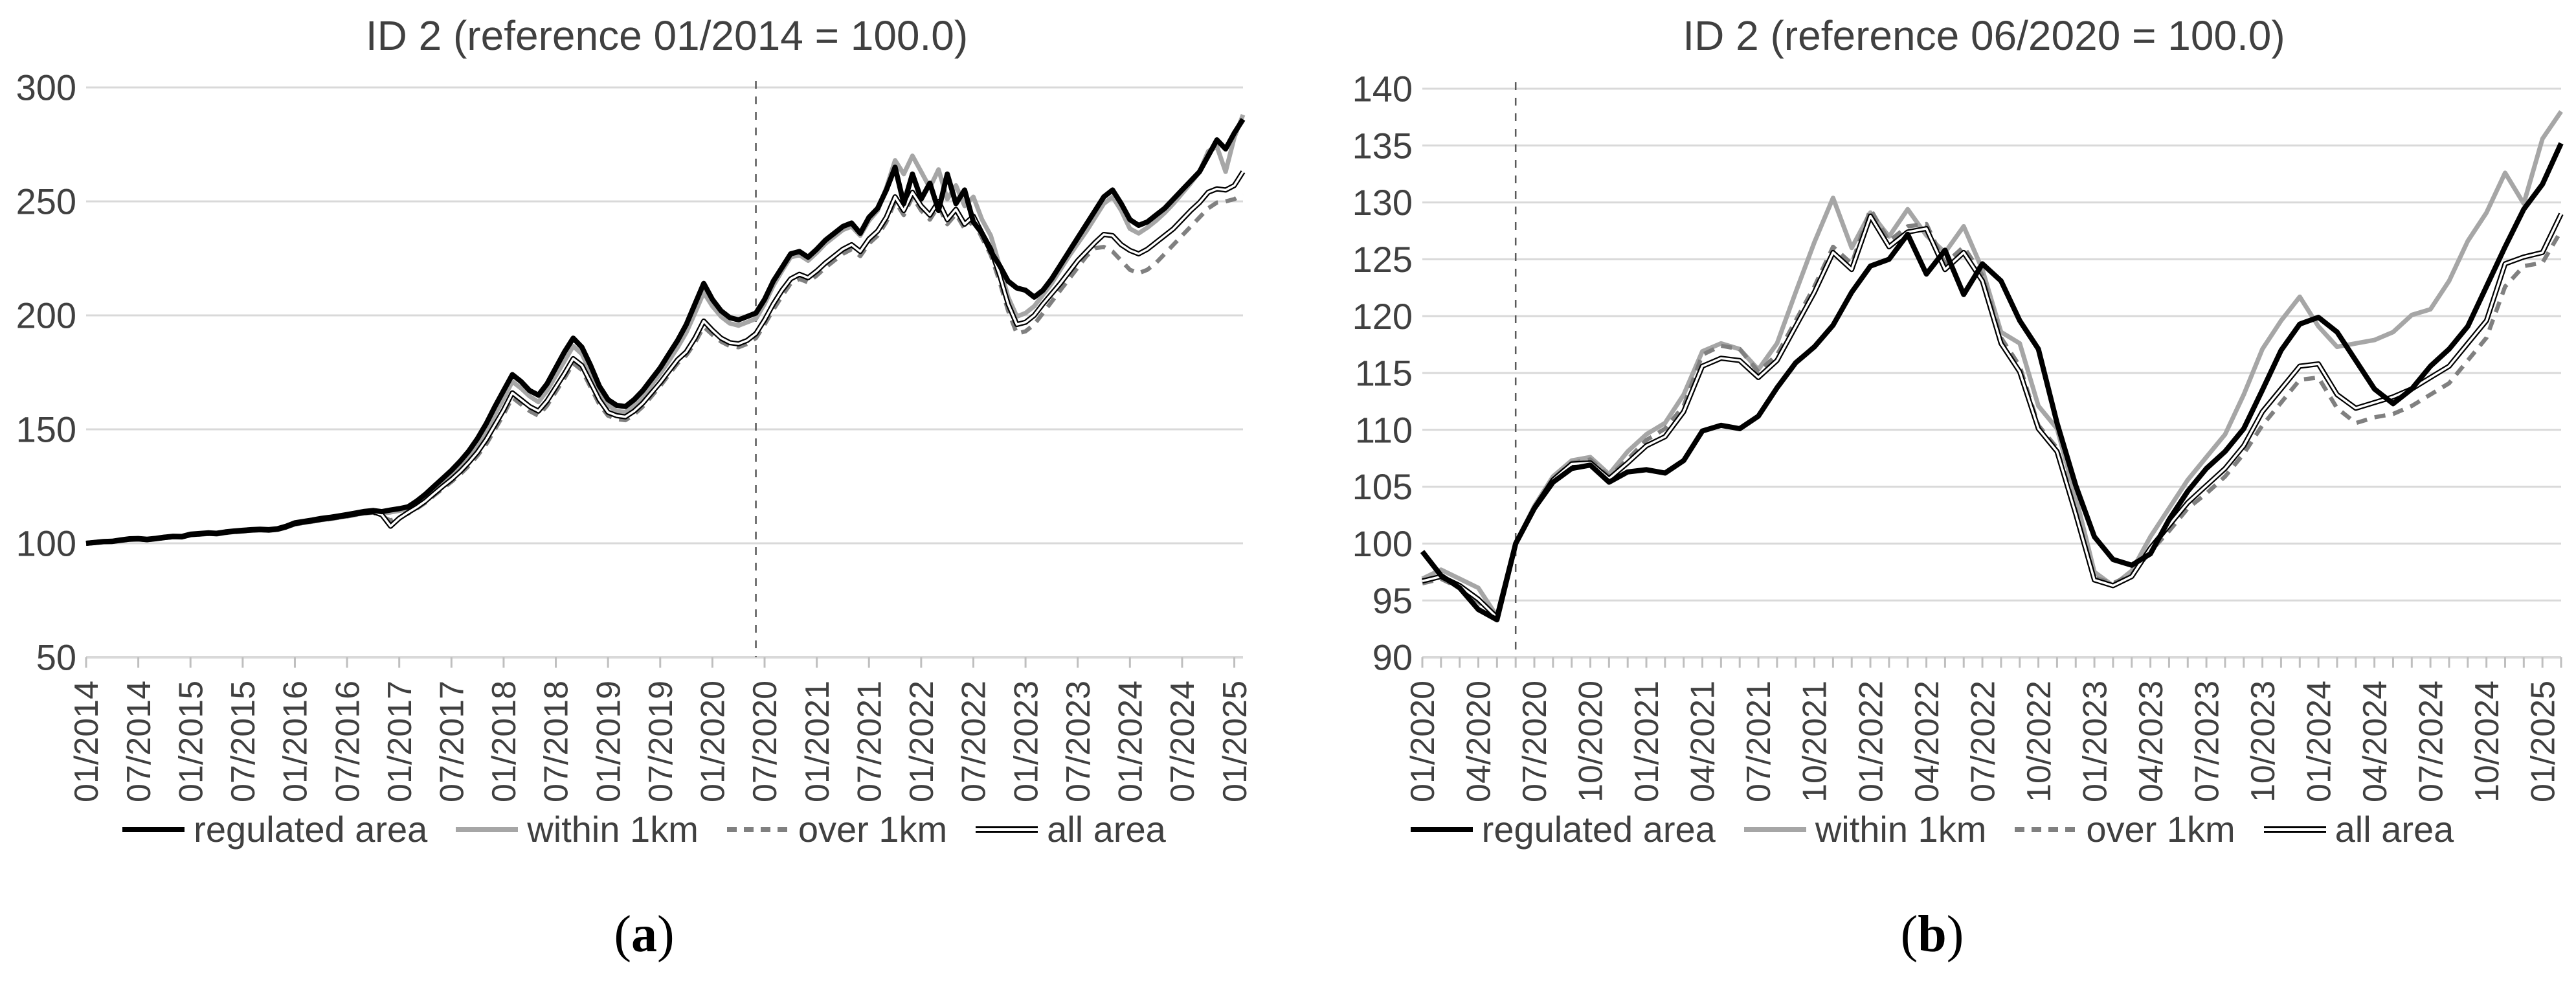 The width and height of the screenshot is (2576, 983). Describe the element at coordinates (347, 741) in the screenshot. I see `x-tick-label-07/2016: 07/2016` at that location.